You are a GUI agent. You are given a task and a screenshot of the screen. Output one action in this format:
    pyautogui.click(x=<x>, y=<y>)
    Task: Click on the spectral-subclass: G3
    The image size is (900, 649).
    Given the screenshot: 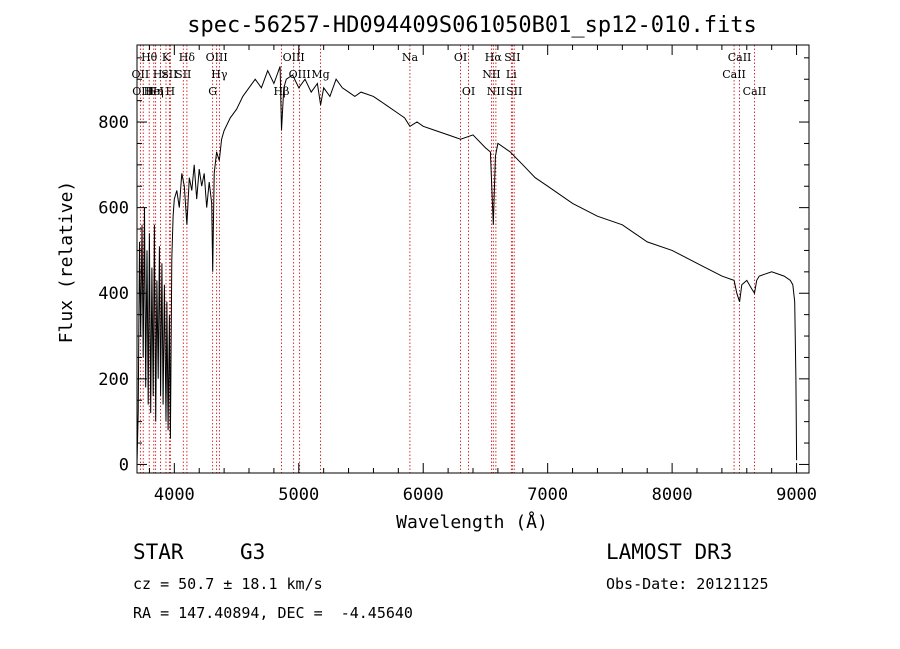 What is the action you would take?
    pyautogui.click(x=253, y=552)
    